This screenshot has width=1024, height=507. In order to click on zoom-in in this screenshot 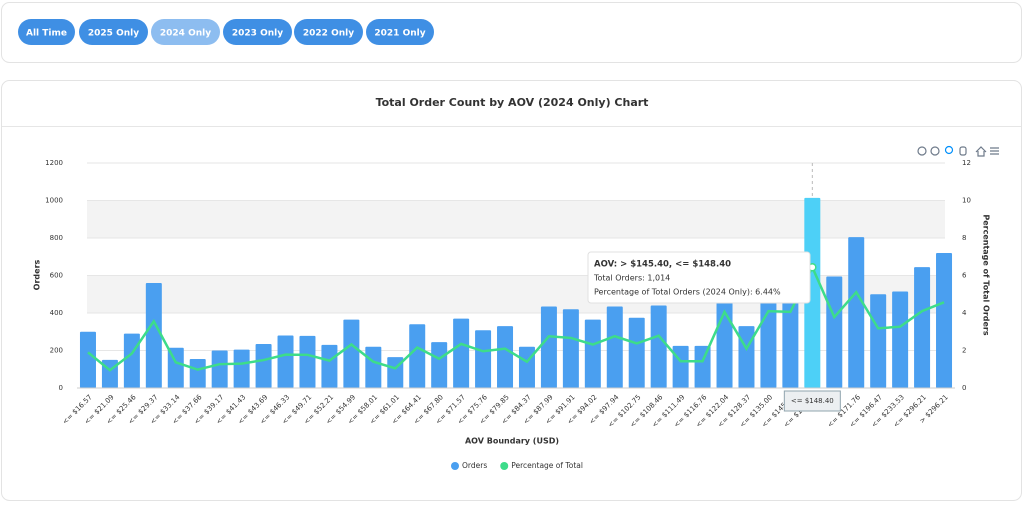, I will do `click(922, 151)`.